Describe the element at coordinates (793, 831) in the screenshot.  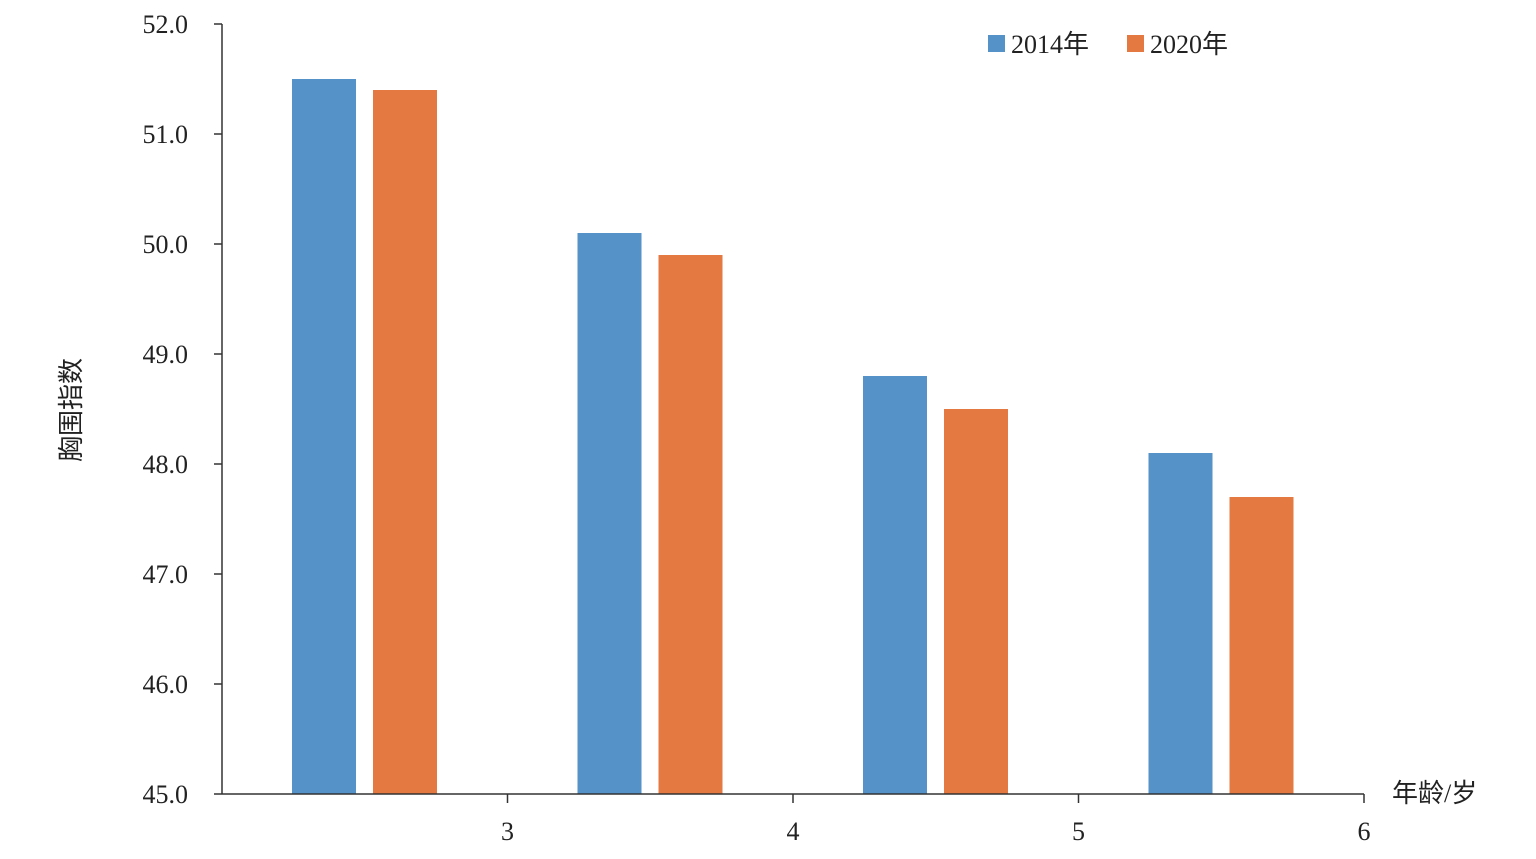
I see `x-tick-label: 4` at that location.